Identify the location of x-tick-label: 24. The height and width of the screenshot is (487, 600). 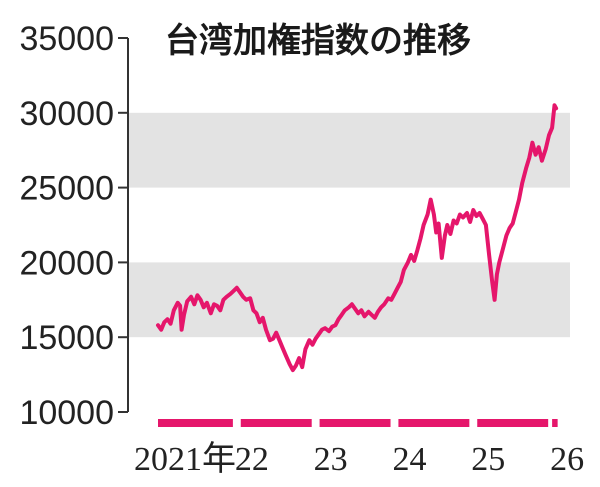
(409, 459).